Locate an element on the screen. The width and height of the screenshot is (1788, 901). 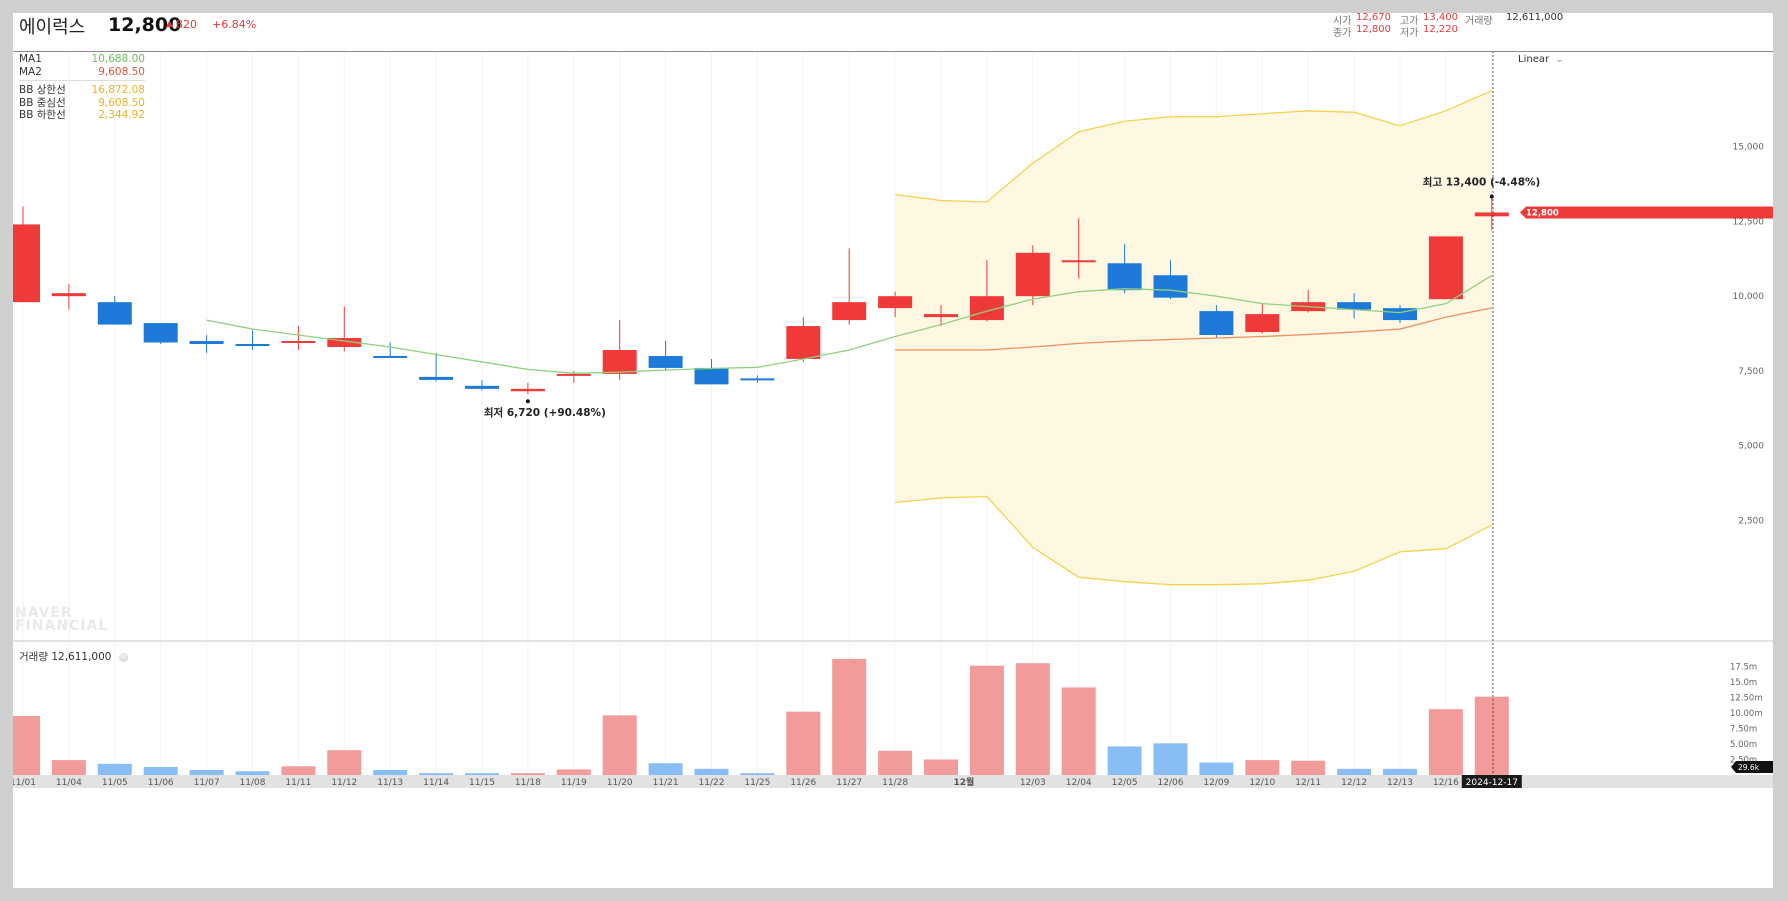
x-tick-label: 12/04 is located at coordinates (1079, 783).